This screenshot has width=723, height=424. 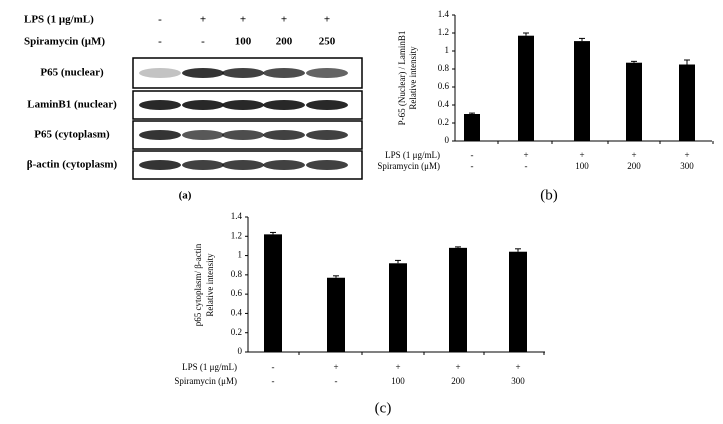 I want to click on panel-label: (b), so click(x=549, y=195).